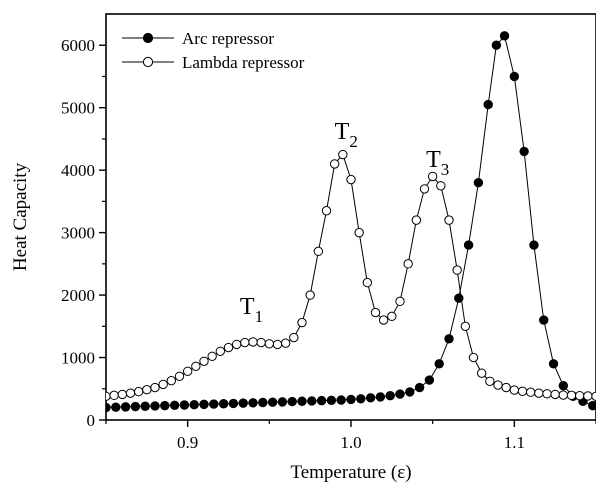 Image resolution: width=596 pixels, height=488 pixels. Describe the element at coordinates (350, 472) in the screenshot. I see `x-axis-label: Temperature (ε)` at that location.